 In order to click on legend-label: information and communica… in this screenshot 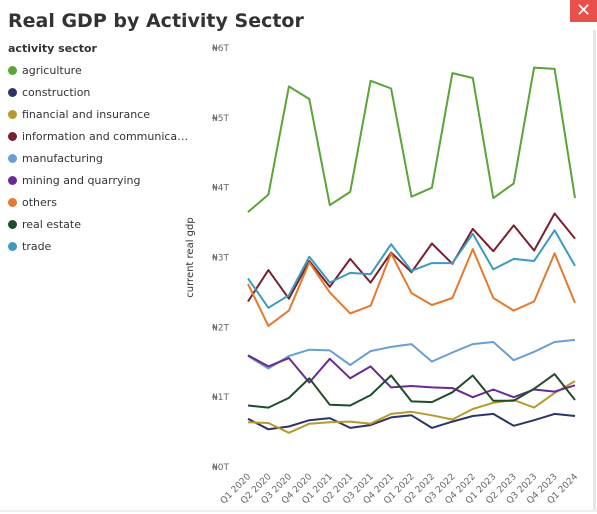, I will do `click(105, 136)`.